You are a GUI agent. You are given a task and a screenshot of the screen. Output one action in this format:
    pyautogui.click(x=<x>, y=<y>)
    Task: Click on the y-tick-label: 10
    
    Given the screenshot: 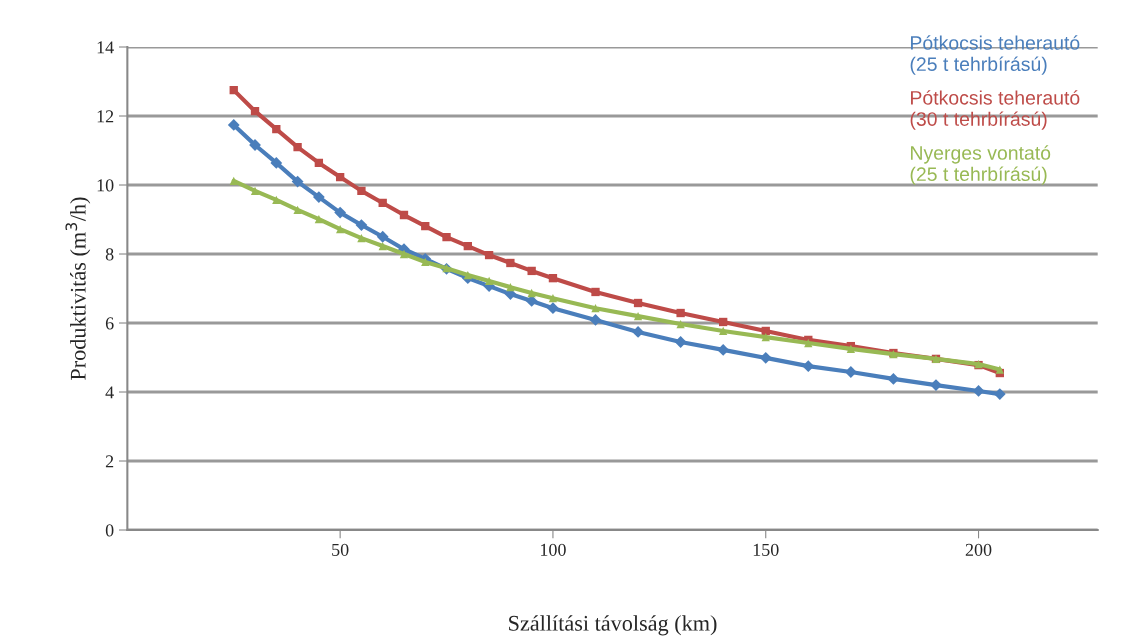 What is the action you would take?
    pyautogui.click(x=105, y=185)
    